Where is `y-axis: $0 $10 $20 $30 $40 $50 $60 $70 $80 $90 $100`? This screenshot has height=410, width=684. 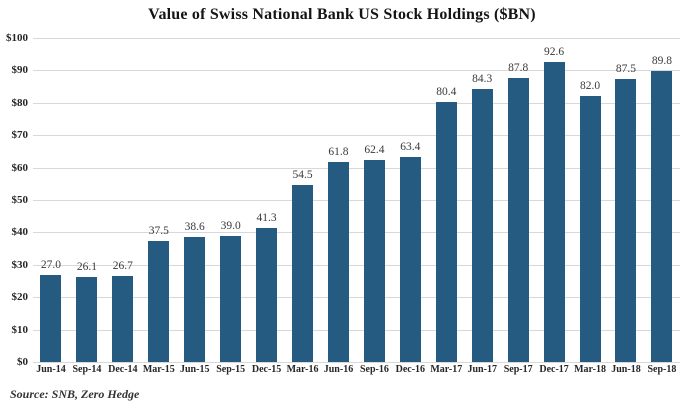
y-axis: $0 $10 $20 $30 $40 $50 $60 $70 $80 $90 $100 is located at coordinates (14, 200).